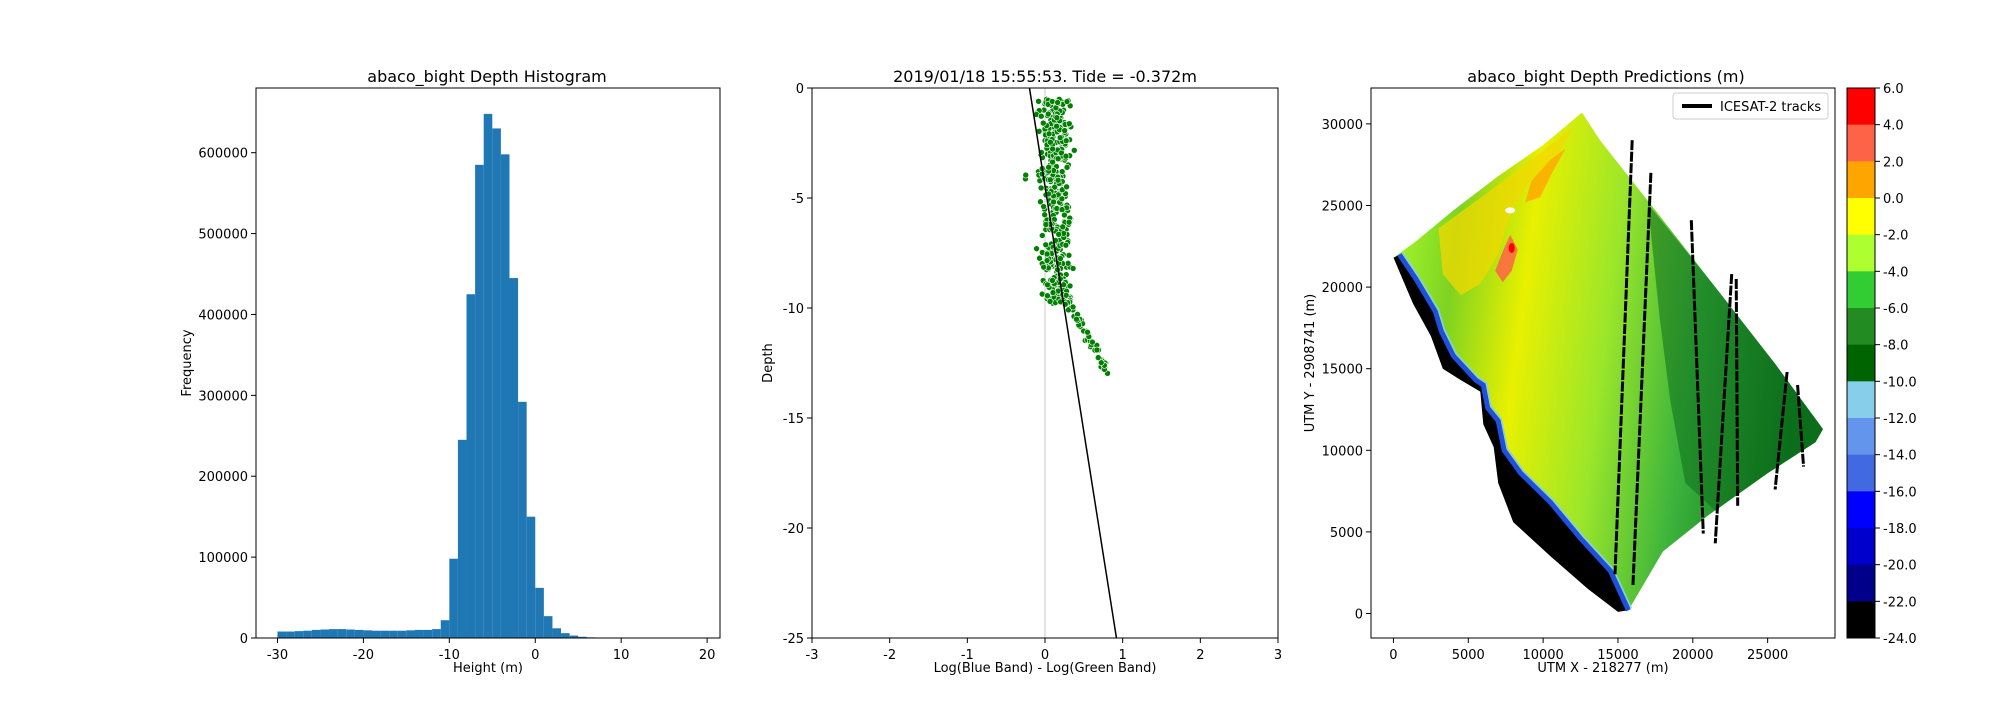 The width and height of the screenshot is (2016, 720). I want to click on depth-raster, so click(1608, 362).